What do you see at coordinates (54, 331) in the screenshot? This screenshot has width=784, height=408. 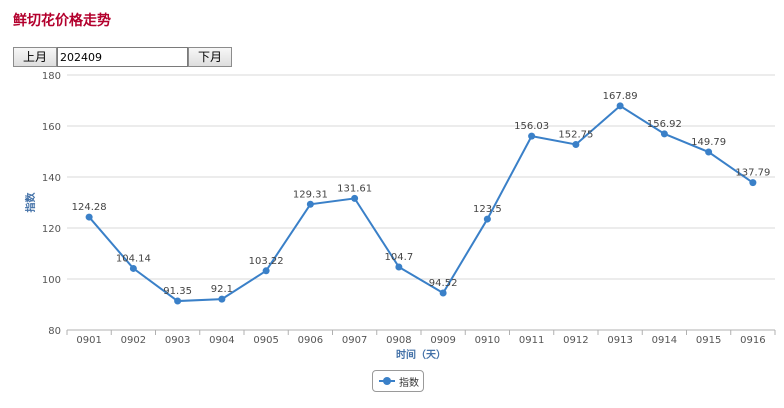 I see `y-tick-label: 80` at bounding box center [54, 331].